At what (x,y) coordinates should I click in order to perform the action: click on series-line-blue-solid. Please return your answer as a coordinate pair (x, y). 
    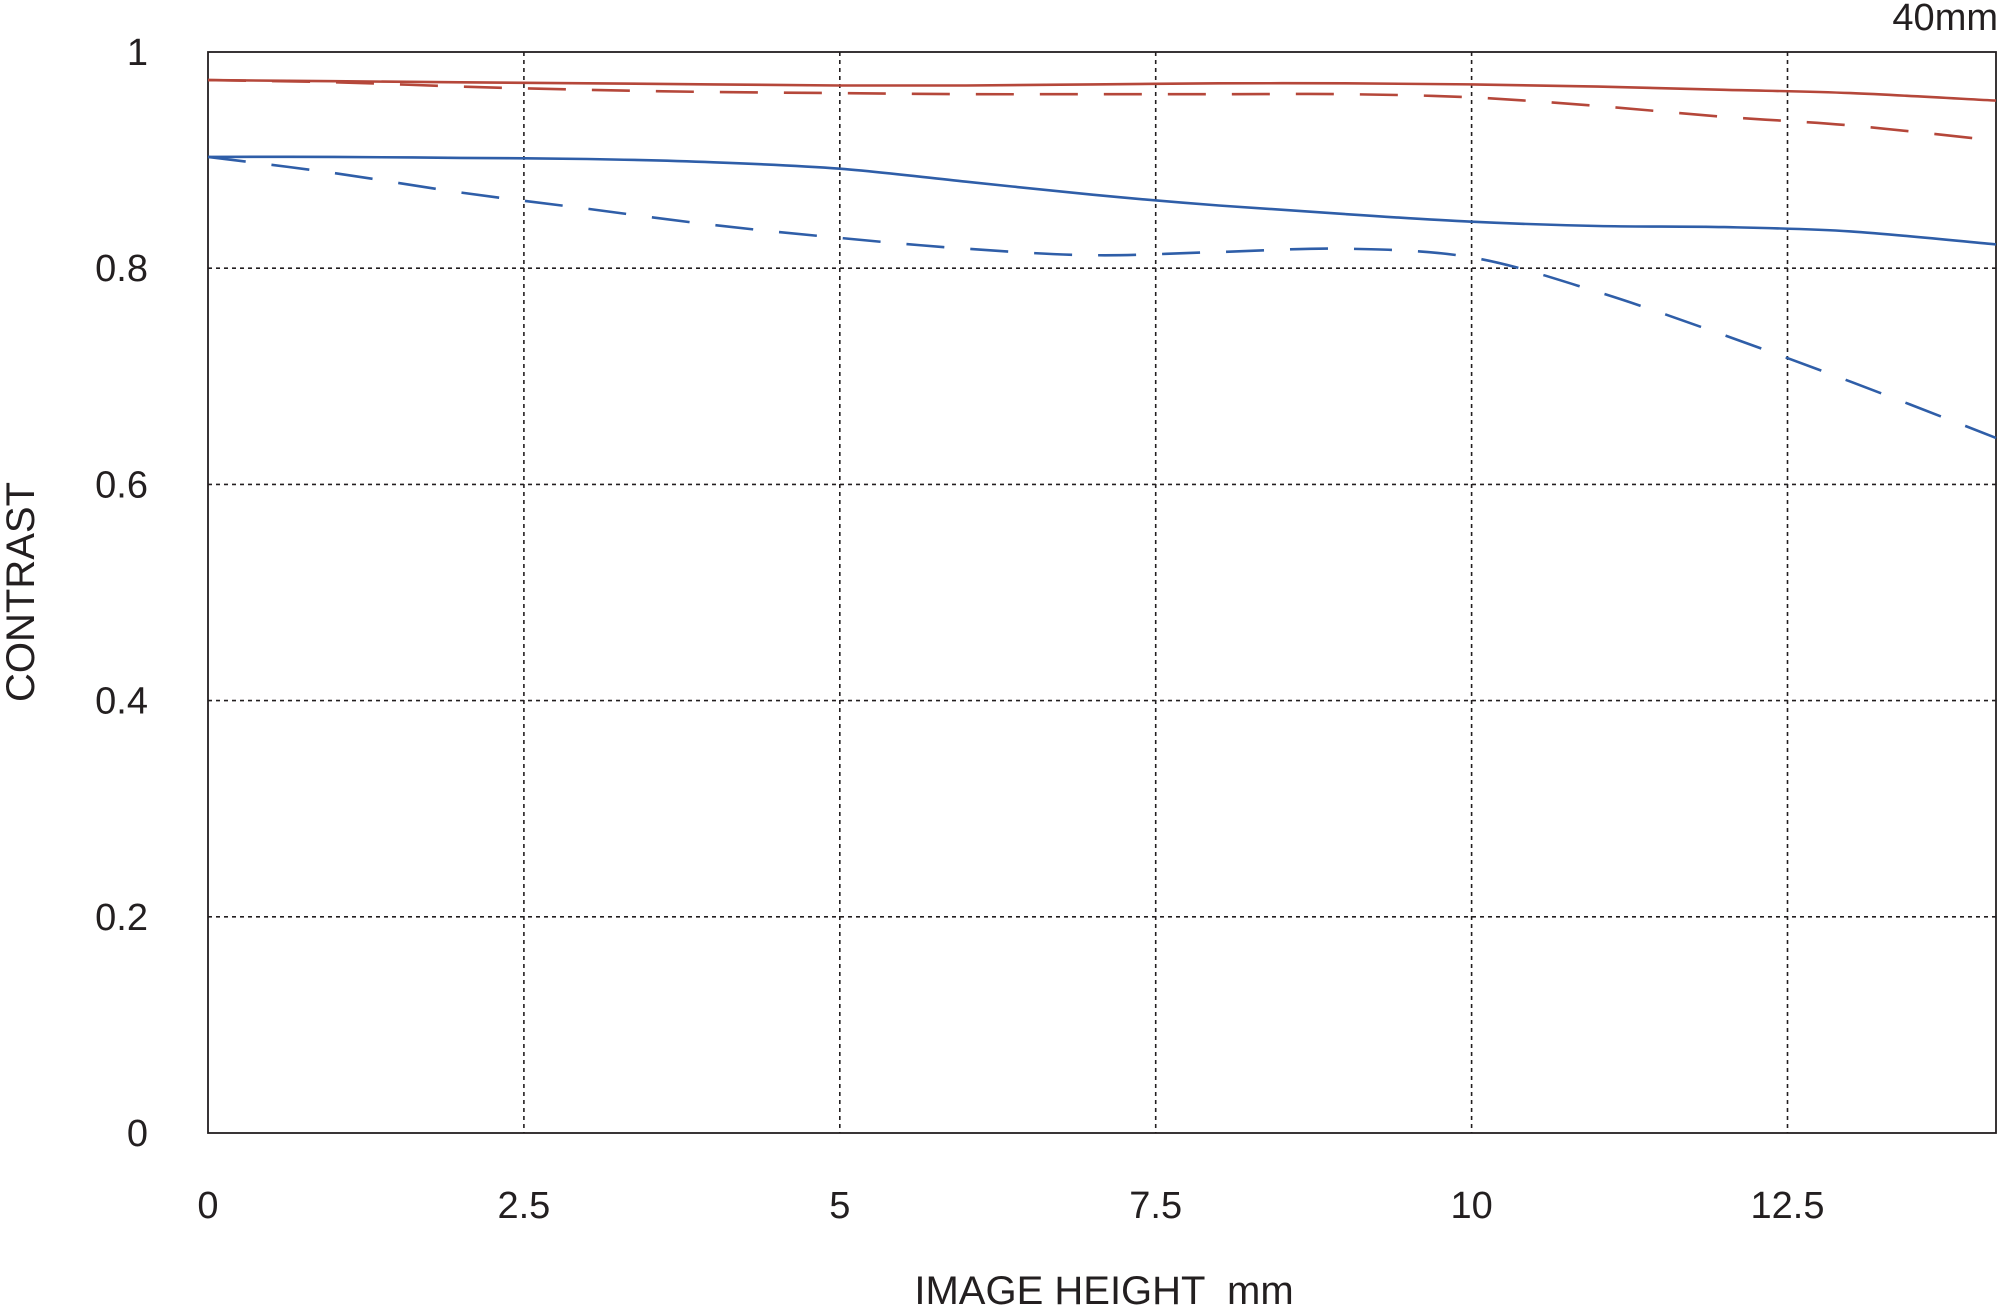
    Looking at the image, I should click on (1102, 200).